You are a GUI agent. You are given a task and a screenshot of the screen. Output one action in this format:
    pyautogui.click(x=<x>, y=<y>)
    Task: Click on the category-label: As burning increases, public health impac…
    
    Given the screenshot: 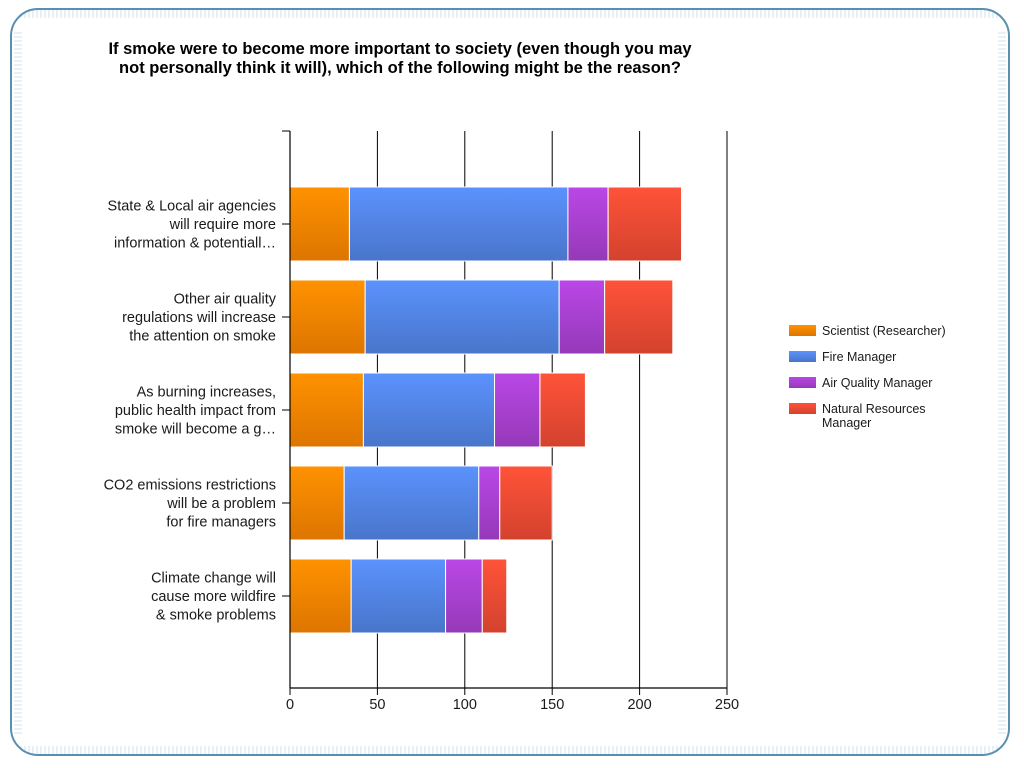 What is the action you would take?
    pyautogui.click(x=195, y=411)
    